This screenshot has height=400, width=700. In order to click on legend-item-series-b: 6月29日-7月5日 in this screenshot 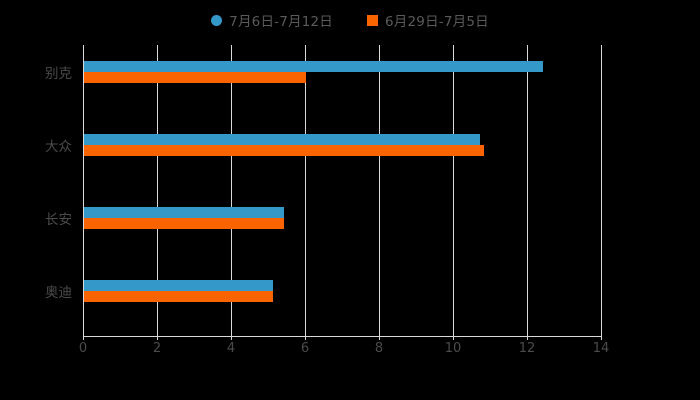, I will do `click(428, 20)`.